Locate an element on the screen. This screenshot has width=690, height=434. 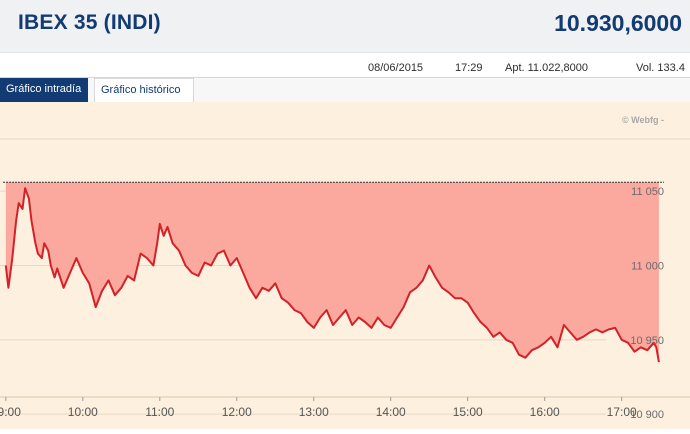
tab-historical-chart: Gráfico histórico is located at coordinates (144, 90).